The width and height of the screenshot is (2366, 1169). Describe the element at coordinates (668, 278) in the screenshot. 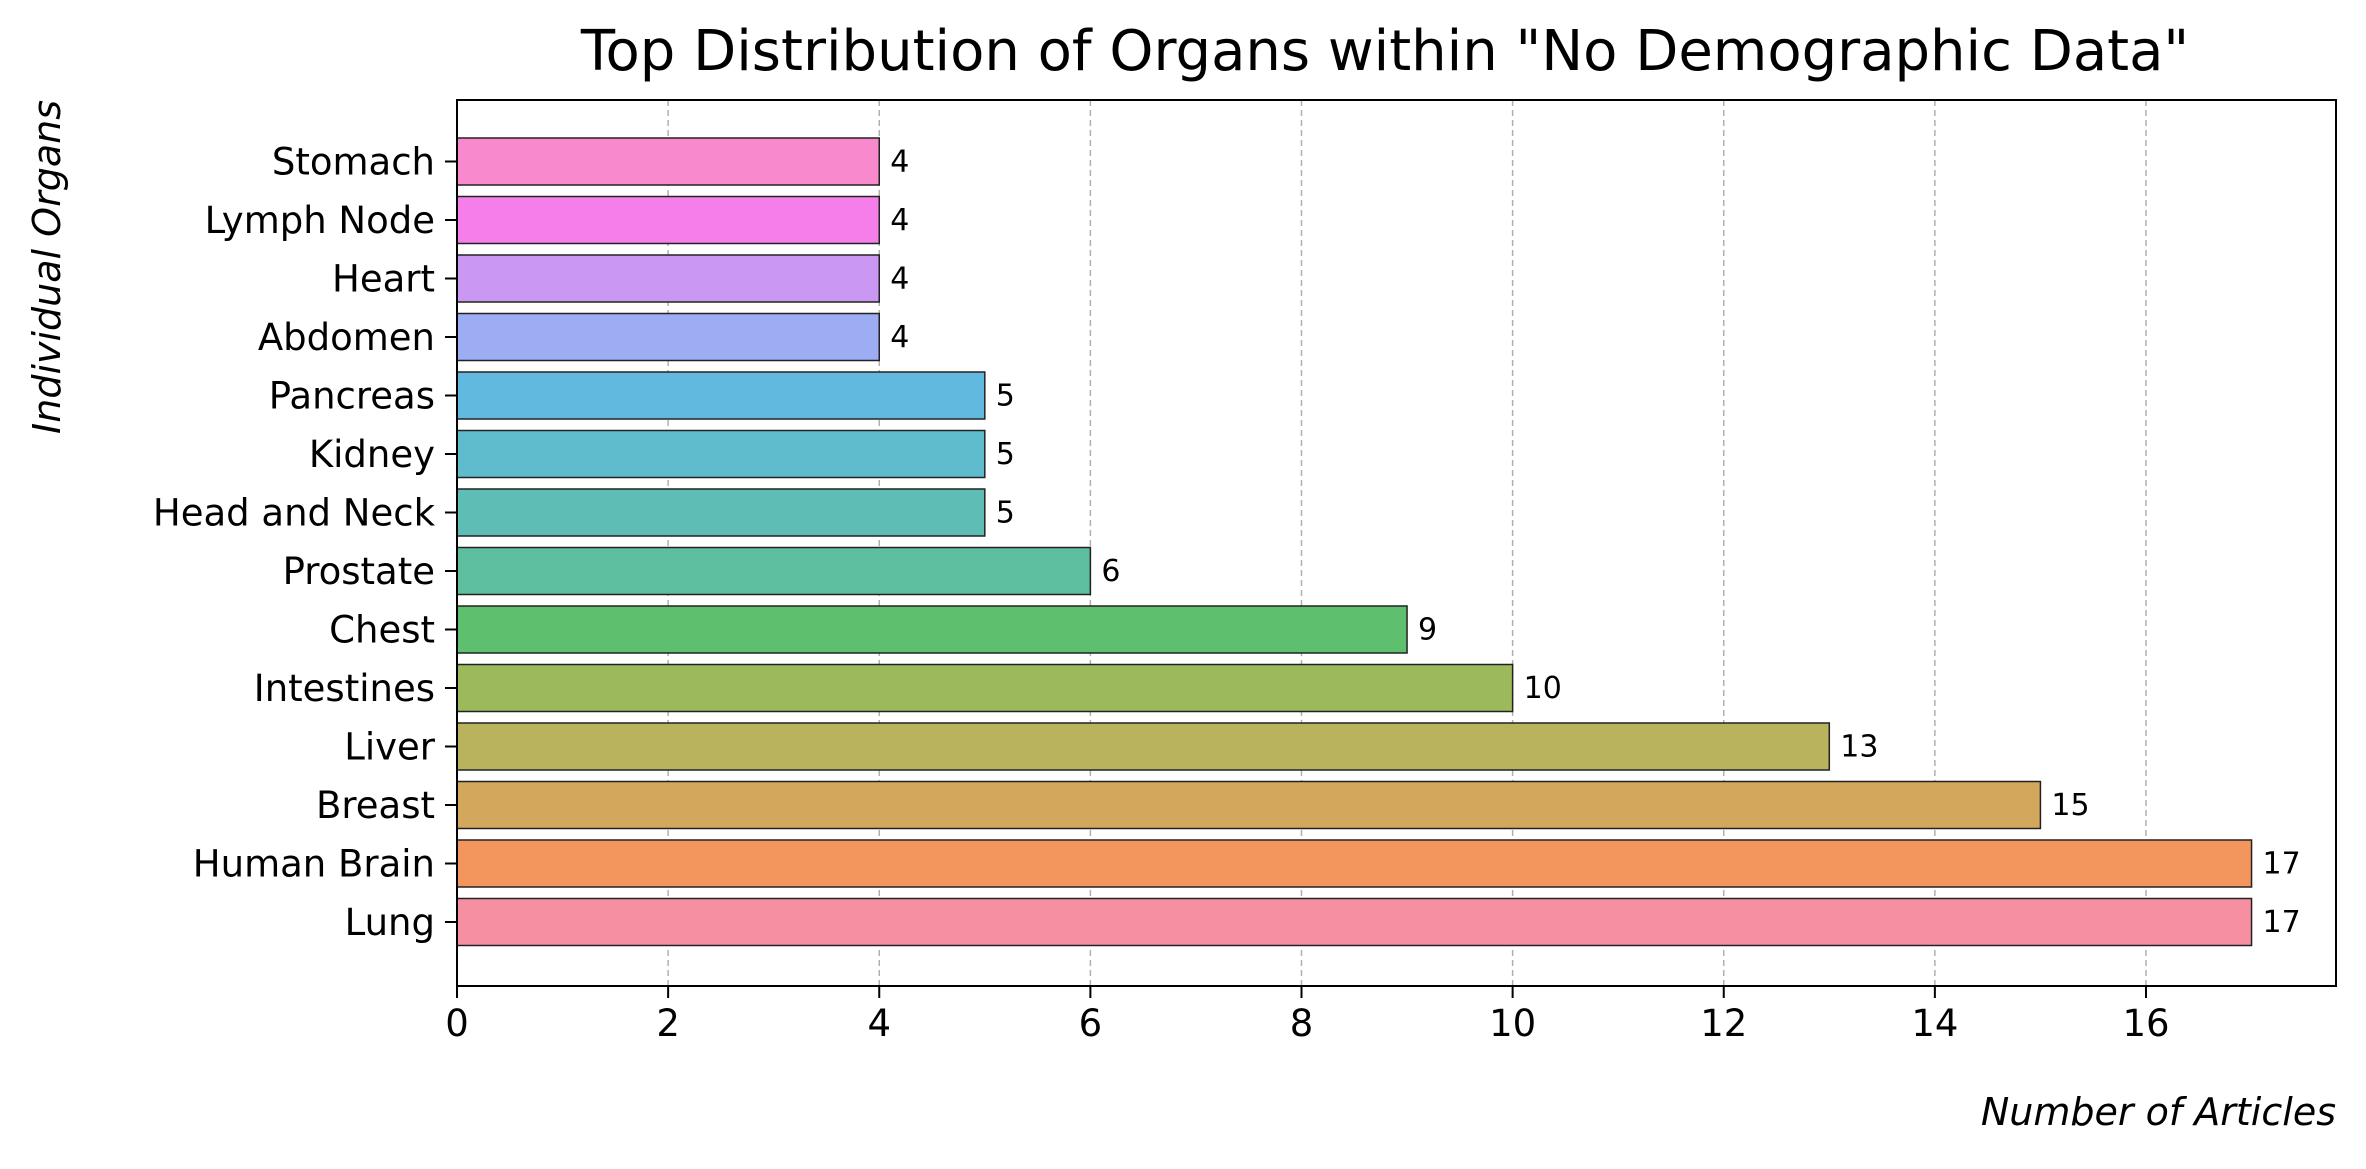

I see `bar-heart` at that location.